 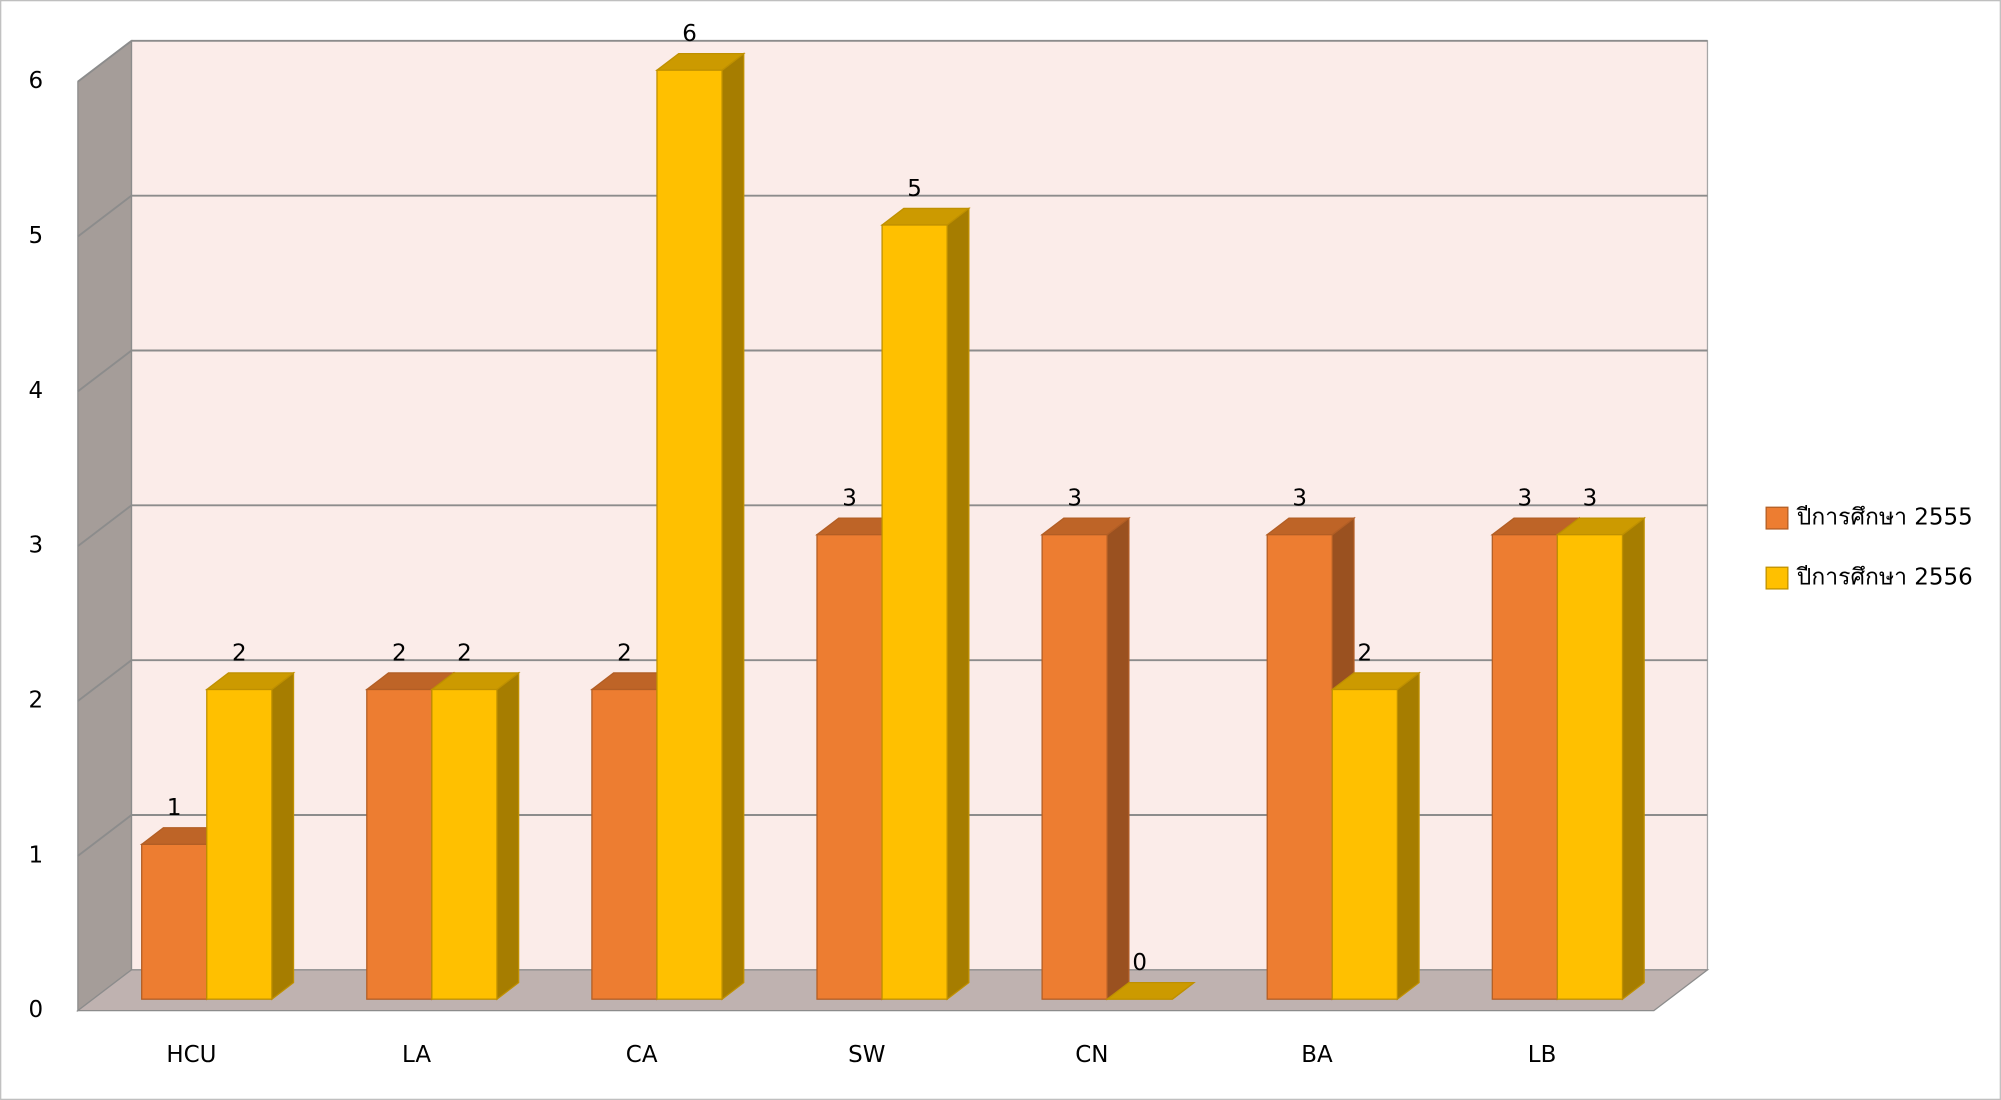 I want to click on y-tick-label: 0, so click(x=35, y=1010).